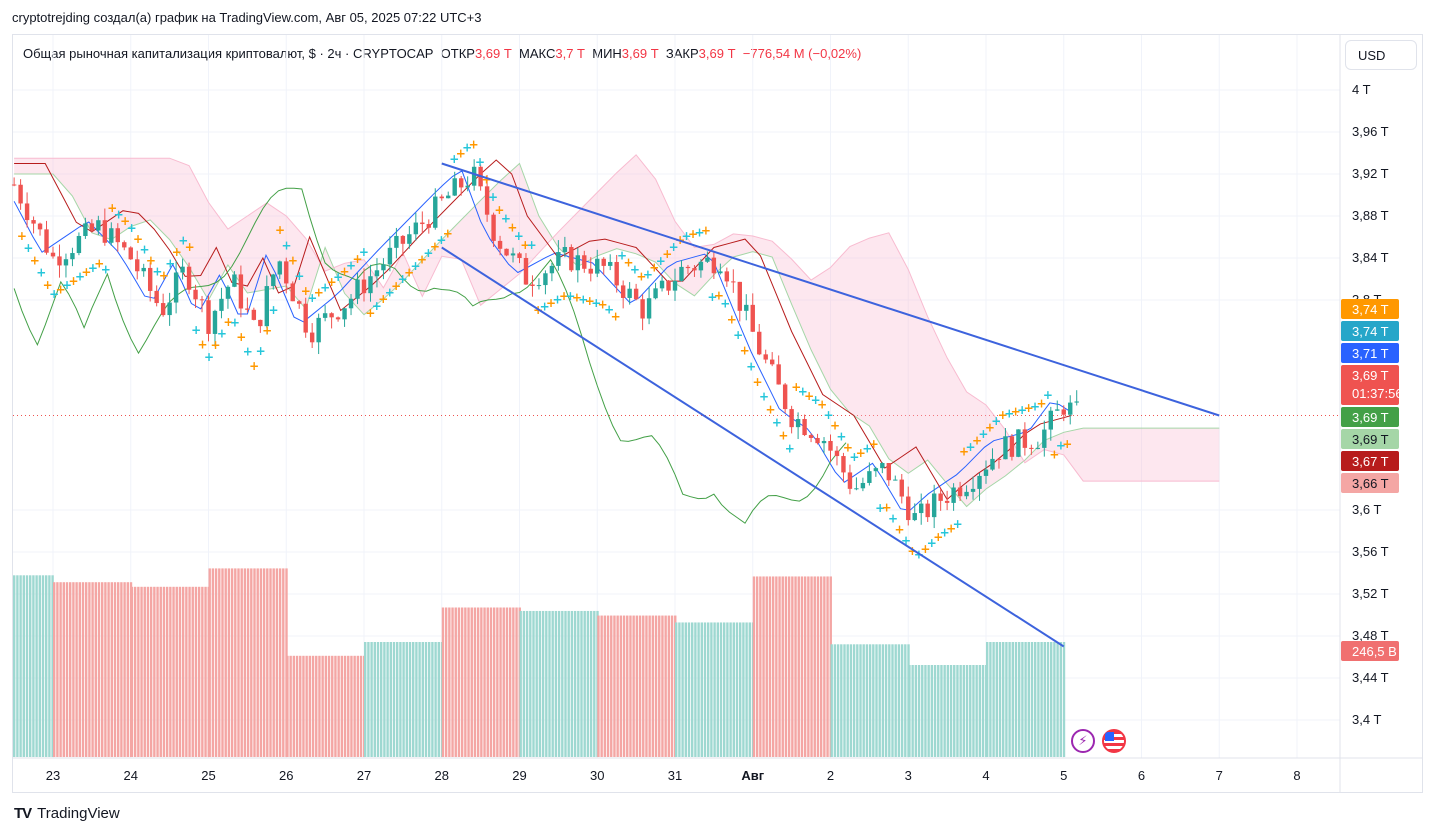 This screenshot has height=837, width=1436. Describe the element at coordinates (1381, 55) in the screenshot. I see `currency-button: USD` at that location.